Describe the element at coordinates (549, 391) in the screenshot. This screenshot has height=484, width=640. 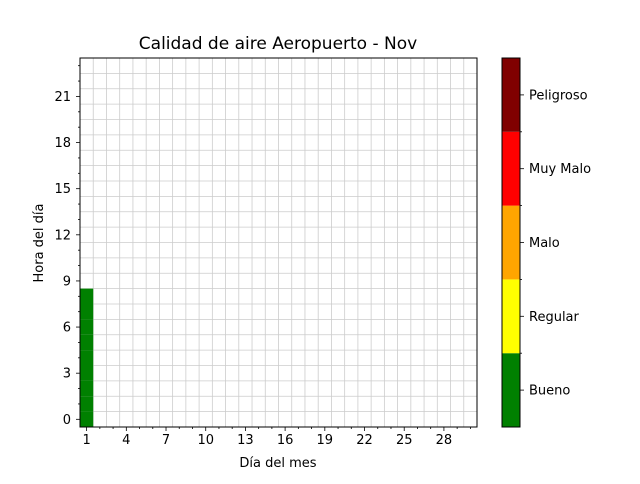
I see `colorbar-label: Bueno` at that location.